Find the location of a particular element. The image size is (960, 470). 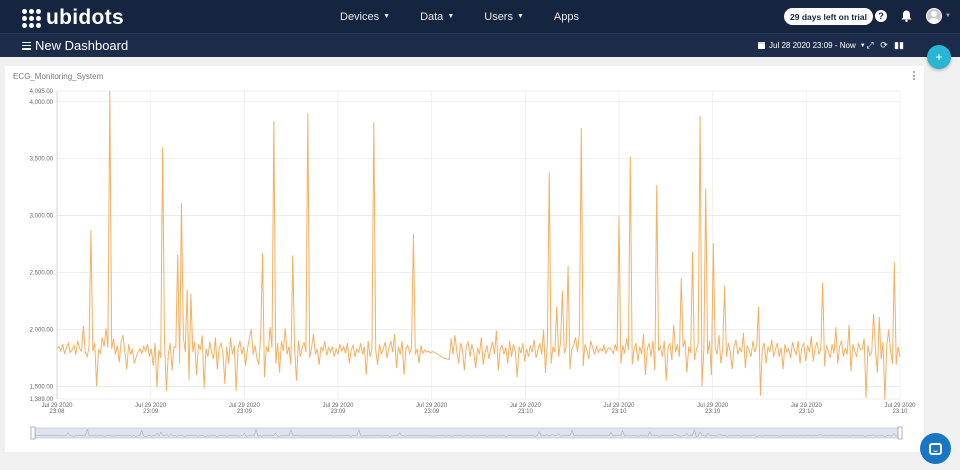

widget-title: ECG_Monitoring_System is located at coordinates (58, 76).